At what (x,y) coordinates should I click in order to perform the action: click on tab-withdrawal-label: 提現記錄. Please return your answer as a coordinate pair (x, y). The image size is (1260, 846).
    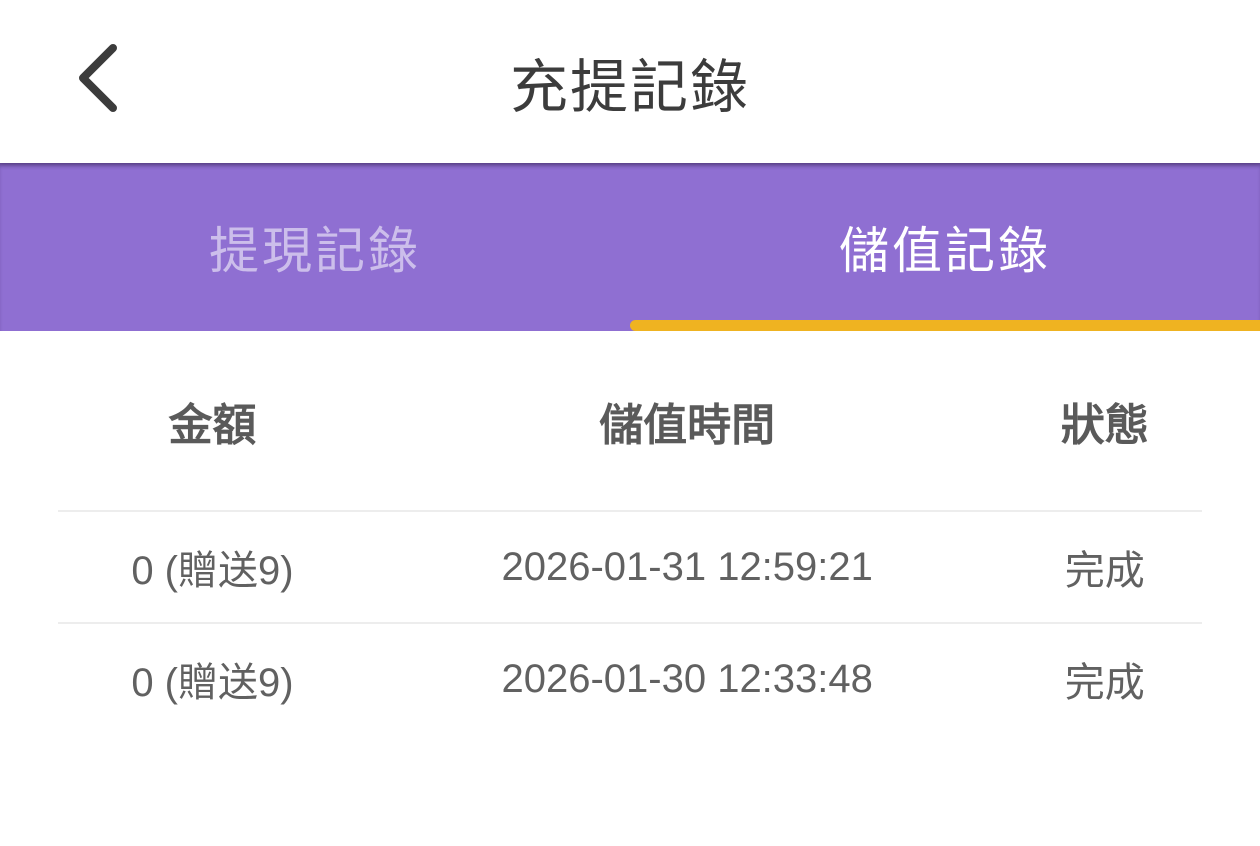
    Looking at the image, I should click on (315, 251).